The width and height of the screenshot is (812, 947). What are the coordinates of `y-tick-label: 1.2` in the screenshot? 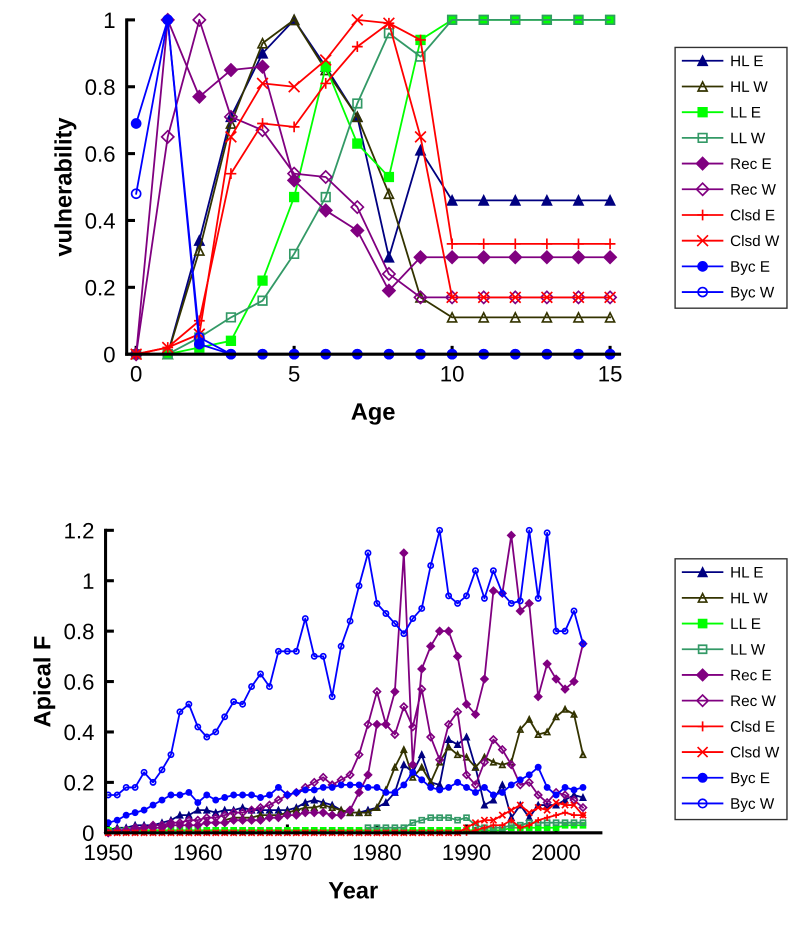 It's located at (79, 530).